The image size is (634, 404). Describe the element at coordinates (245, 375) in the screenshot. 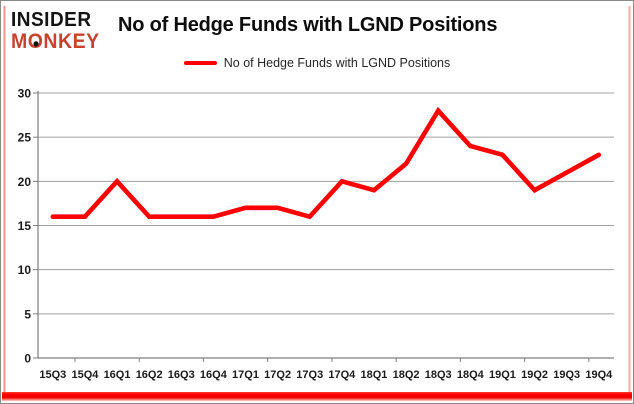

I see `x-tick-label: 17Q1` at that location.